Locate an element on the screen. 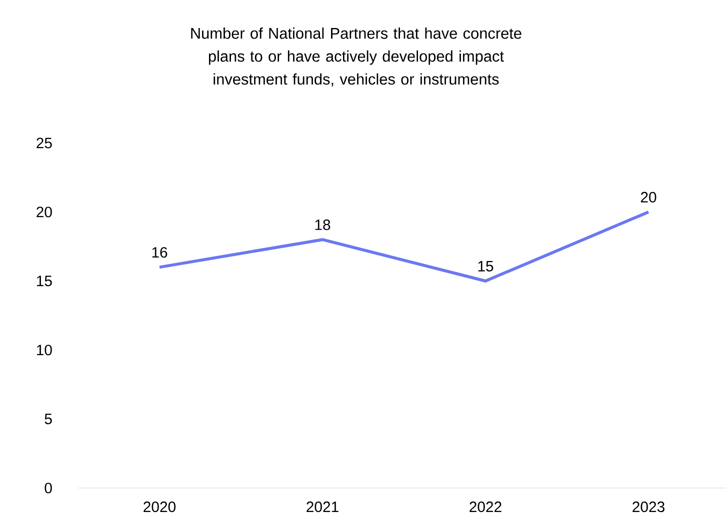 The height and width of the screenshot is (531, 726). y-tick-label: 20 is located at coordinates (44, 212).